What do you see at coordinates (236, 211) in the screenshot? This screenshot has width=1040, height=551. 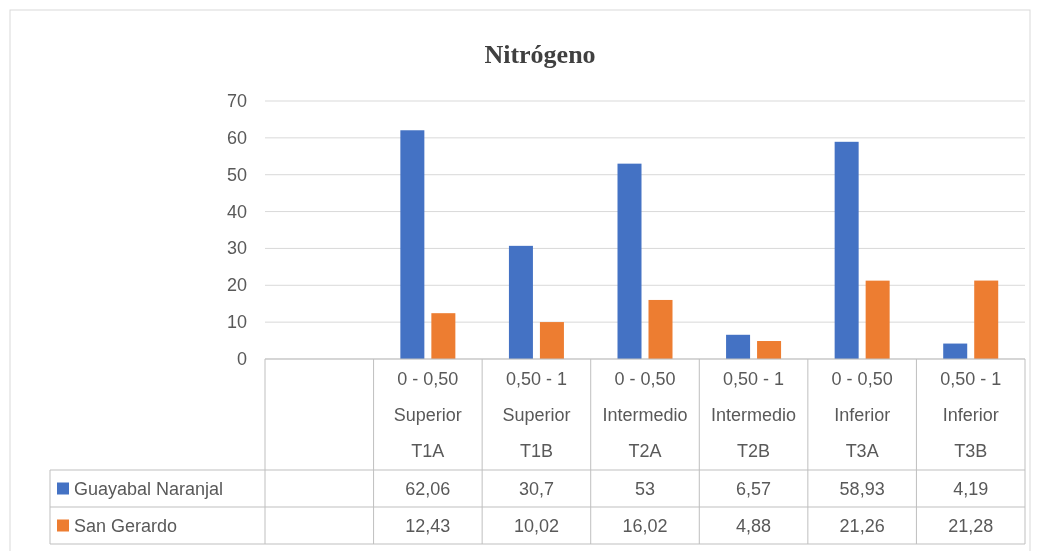 I see `y-tick-label: 40` at bounding box center [236, 211].